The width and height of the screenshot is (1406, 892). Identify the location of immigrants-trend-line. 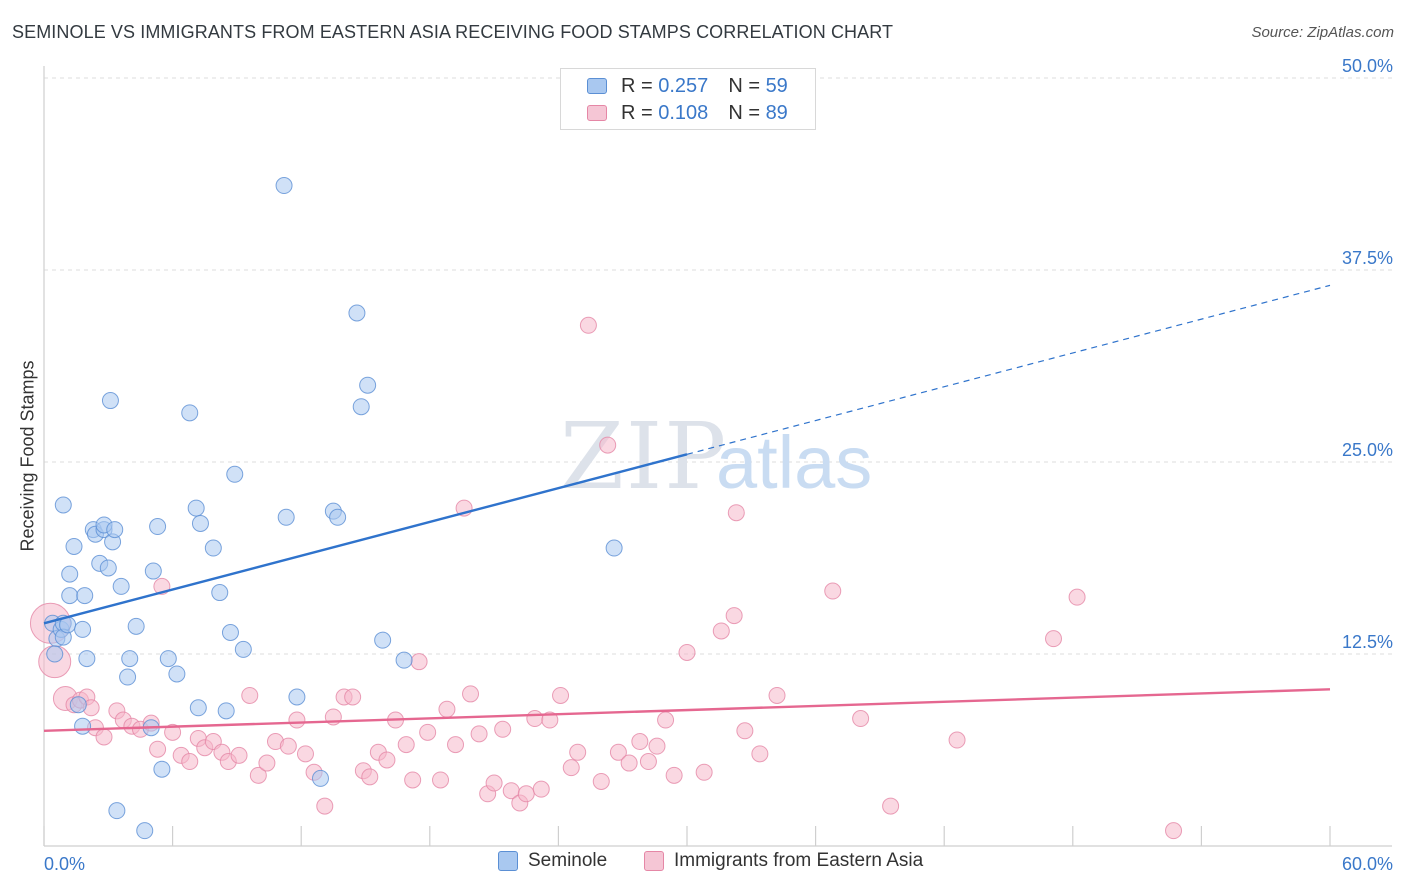
(687, 710).